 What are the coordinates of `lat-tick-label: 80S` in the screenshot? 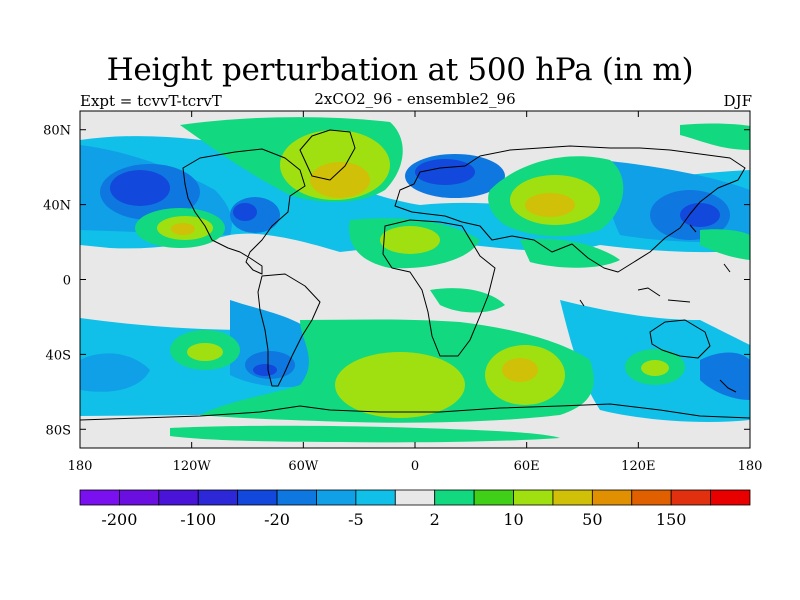 It's located at (58, 430).